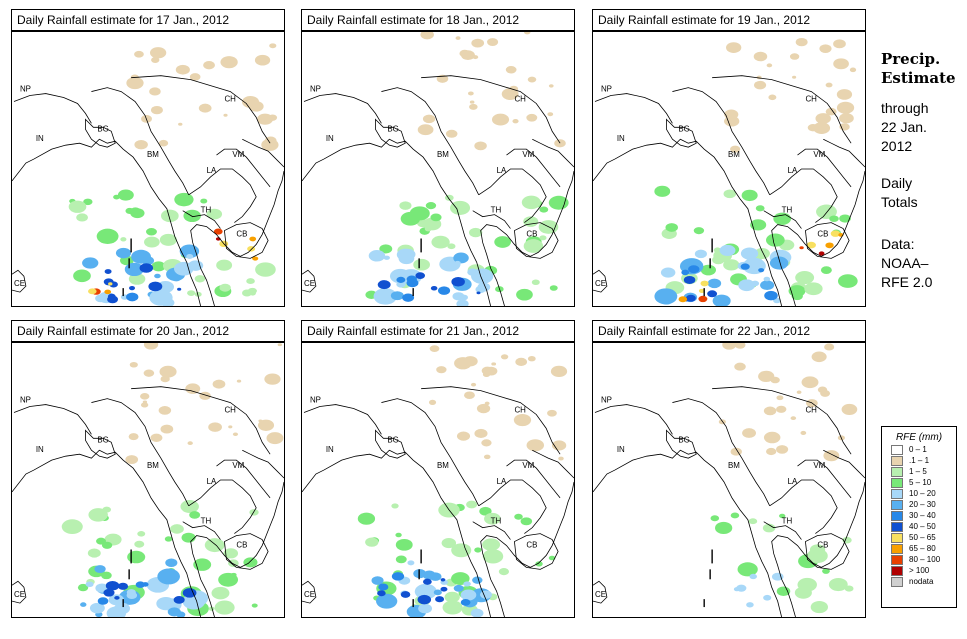 The height and width of the screenshot is (639, 967). What do you see at coordinates (898, 244) in the screenshot?
I see `sidebar-data-line1: Data:` at bounding box center [898, 244].